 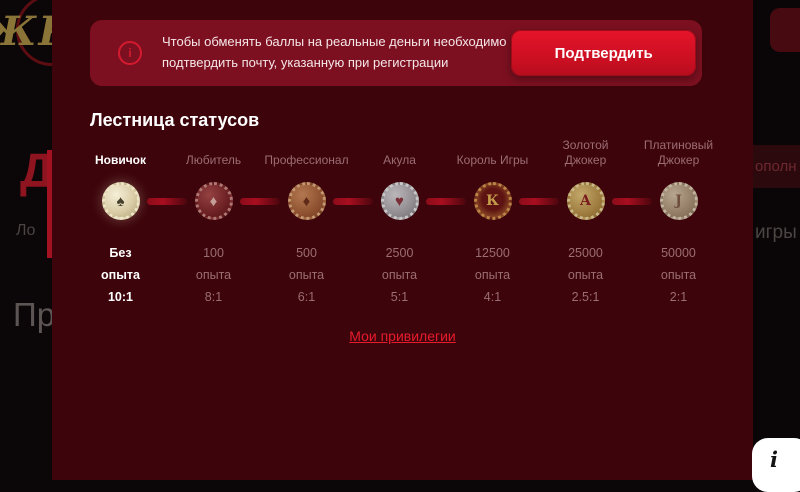 I want to click on chip-symbol: А, so click(x=585, y=201).